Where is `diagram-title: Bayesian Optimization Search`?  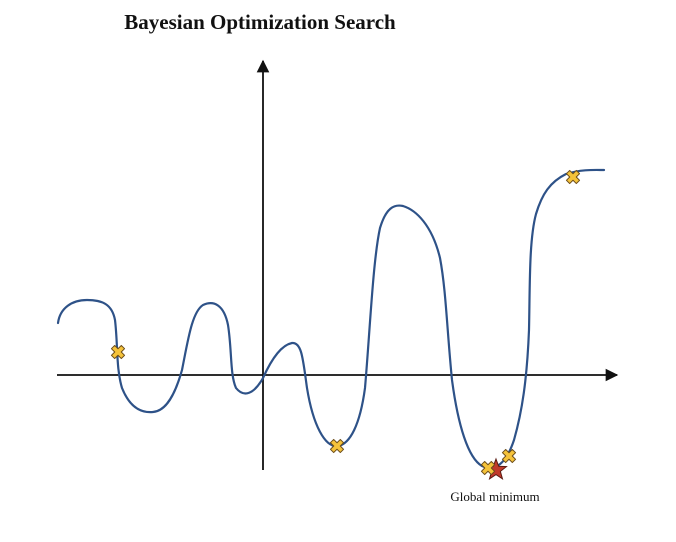 diagram-title: Bayesian Optimization Search is located at coordinates (260, 22).